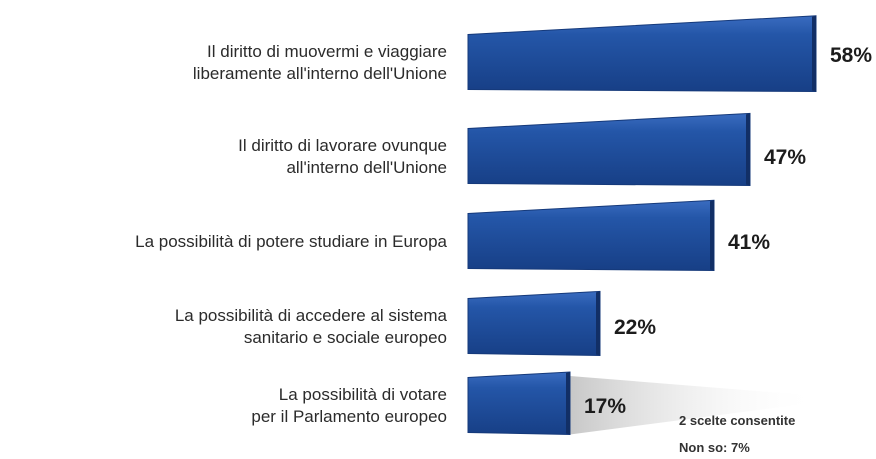 The width and height of the screenshot is (876, 459). I want to click on note-dont-know: Non so: 7%, so click(714, 447).